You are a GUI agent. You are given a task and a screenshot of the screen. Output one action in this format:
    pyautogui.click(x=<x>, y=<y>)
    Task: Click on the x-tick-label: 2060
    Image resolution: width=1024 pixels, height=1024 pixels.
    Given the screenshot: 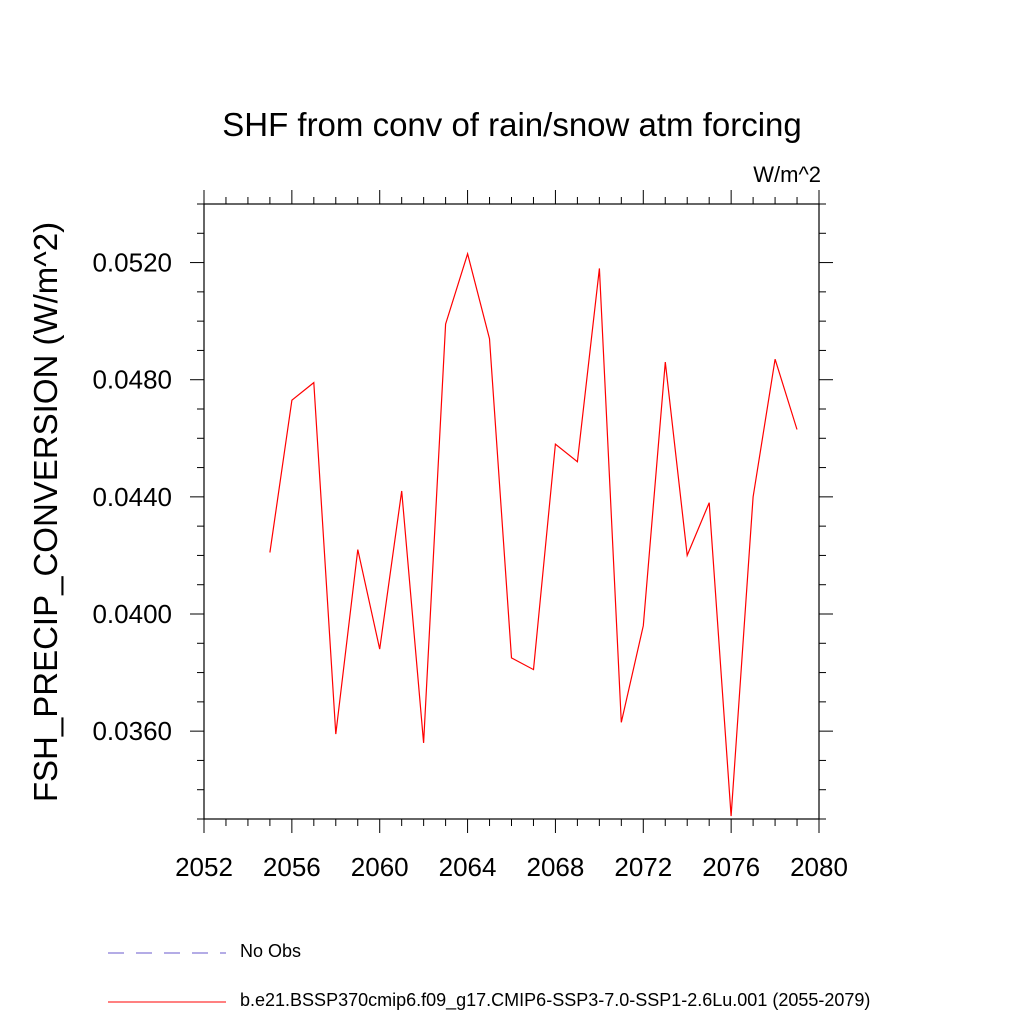 What is the action you would take?
    pyautogui.click(x=380, y=867)
    